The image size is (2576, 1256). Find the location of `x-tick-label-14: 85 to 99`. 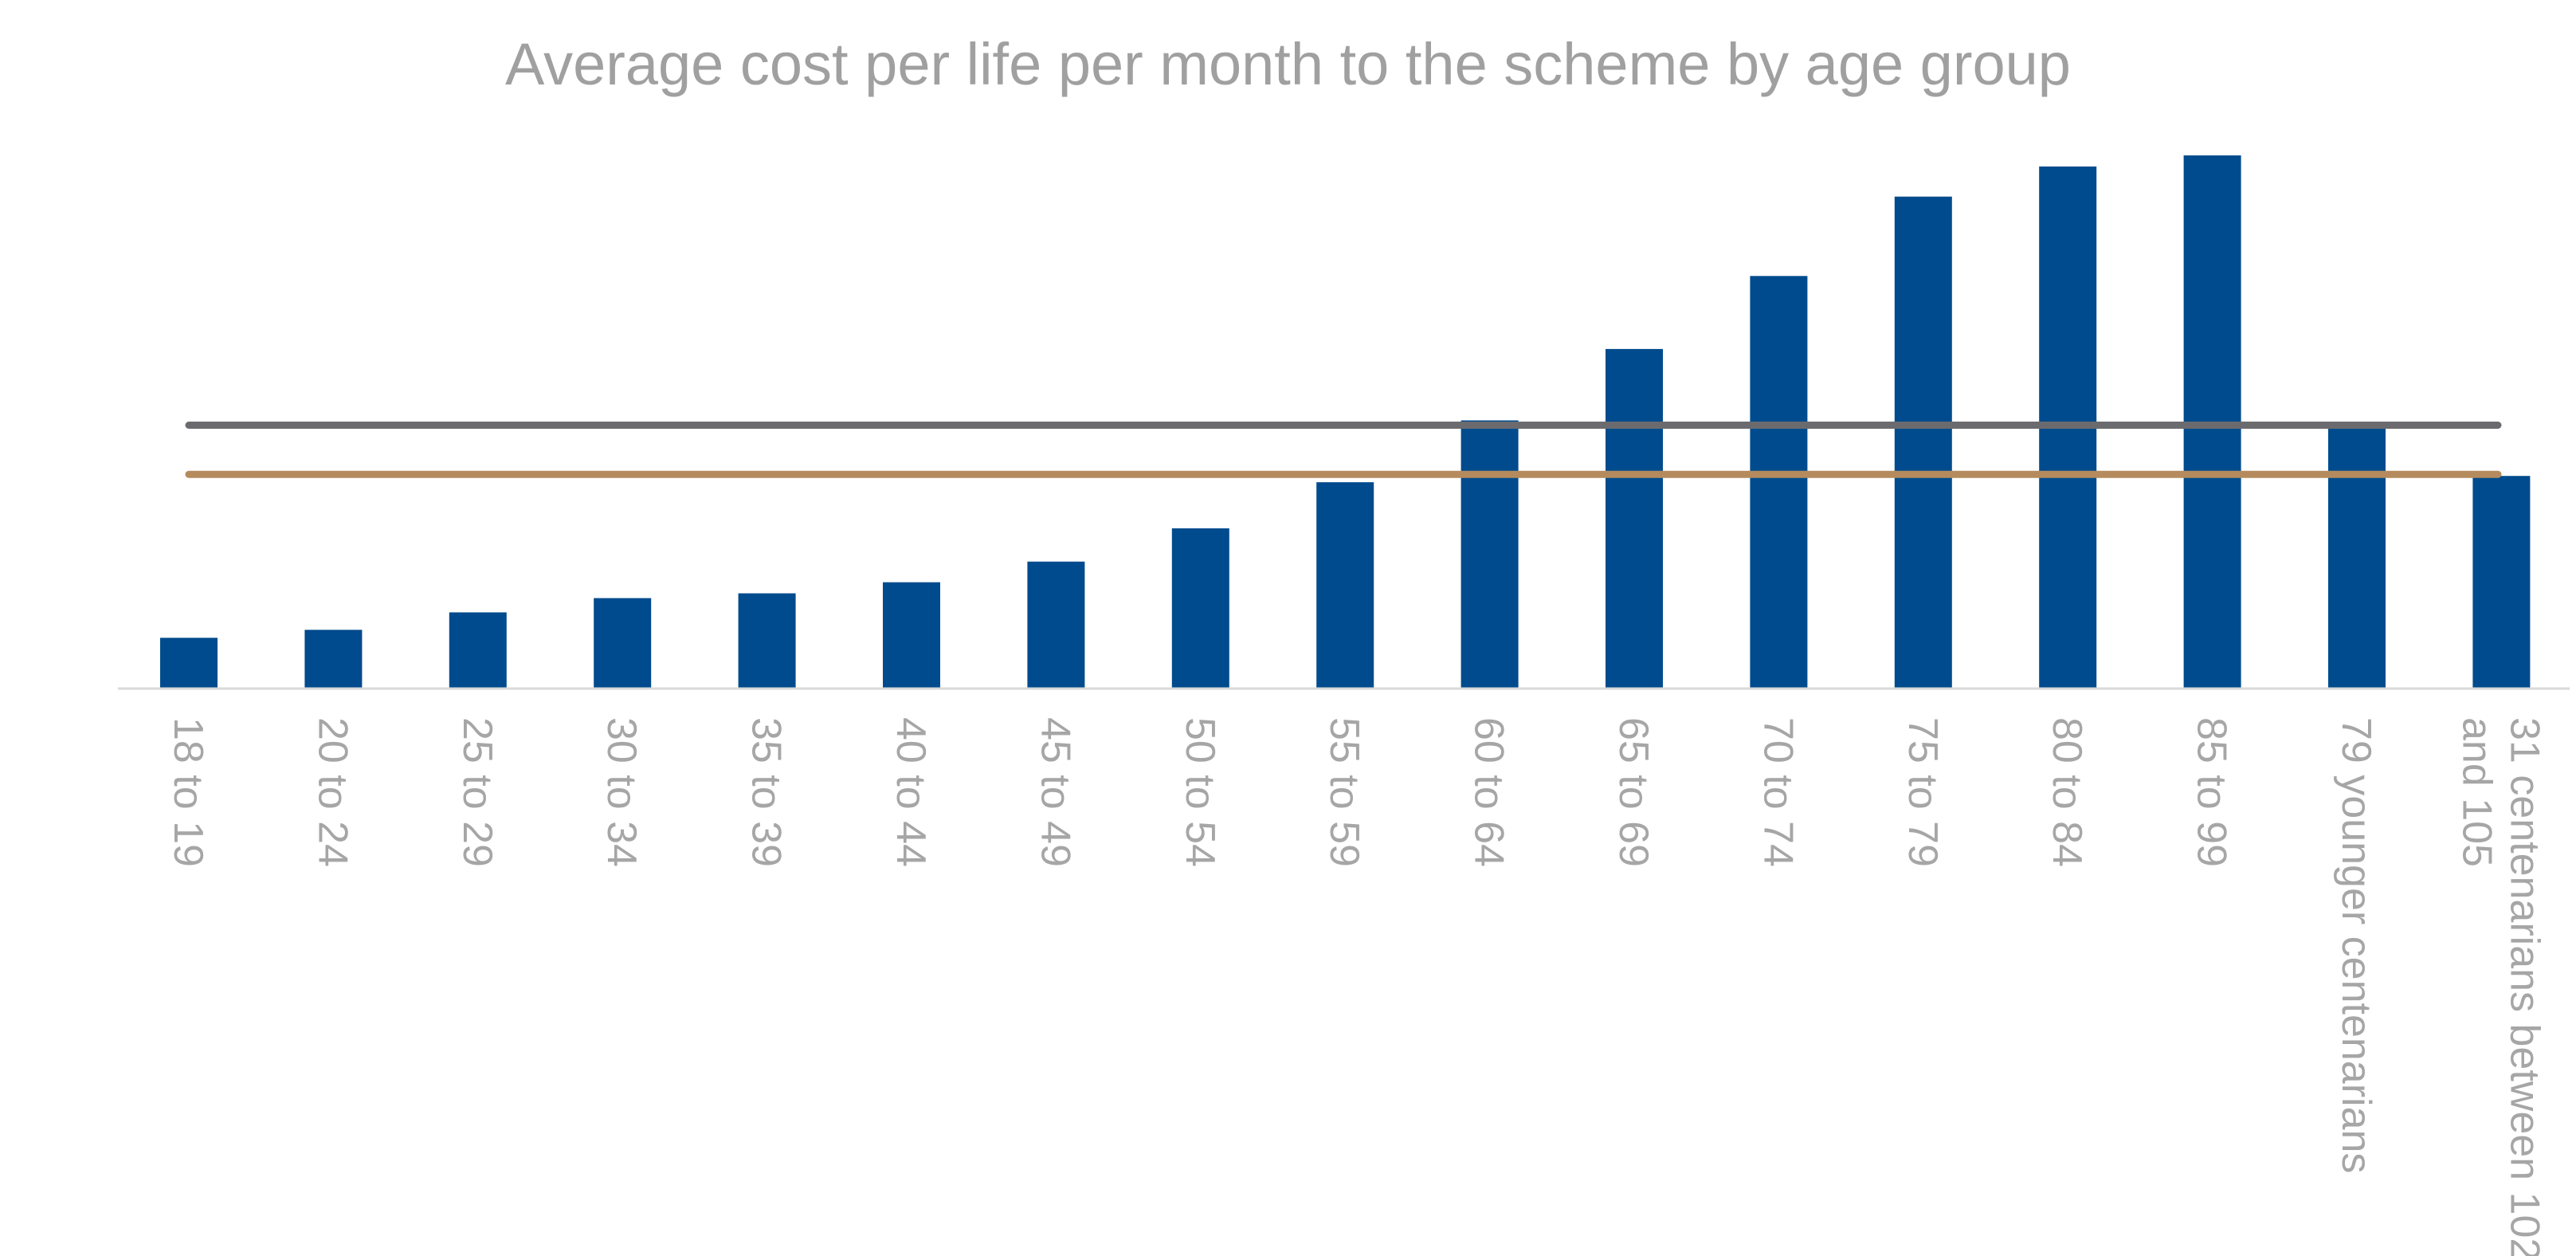

x-tick-label-14: 85 to 99 is located at coordinates (2212, 792).